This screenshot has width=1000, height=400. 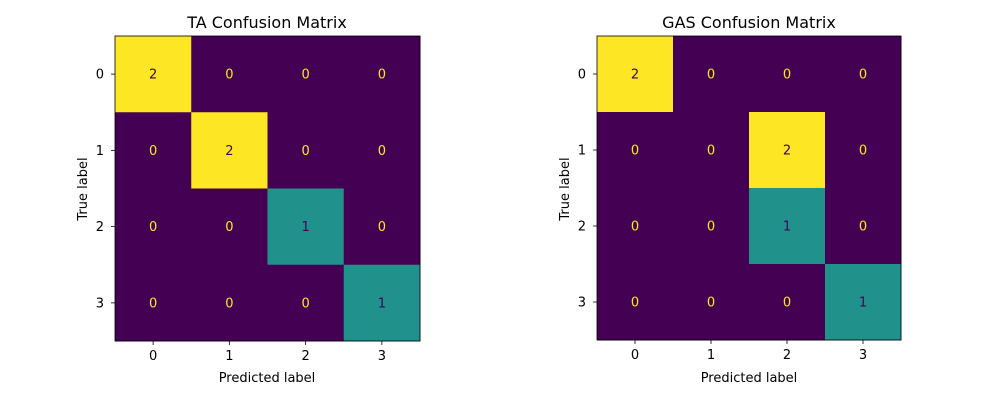 What do you see at coordinates (749, 22) in the screenshot?
I see `chart-title: GAS Confusion Matrix` at bounding box center [749, 22].